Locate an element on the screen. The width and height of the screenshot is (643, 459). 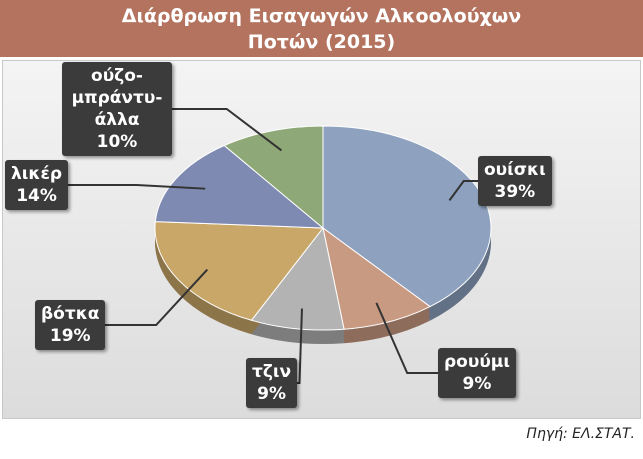
value-label: 10% is located at coordinates (117, 142).